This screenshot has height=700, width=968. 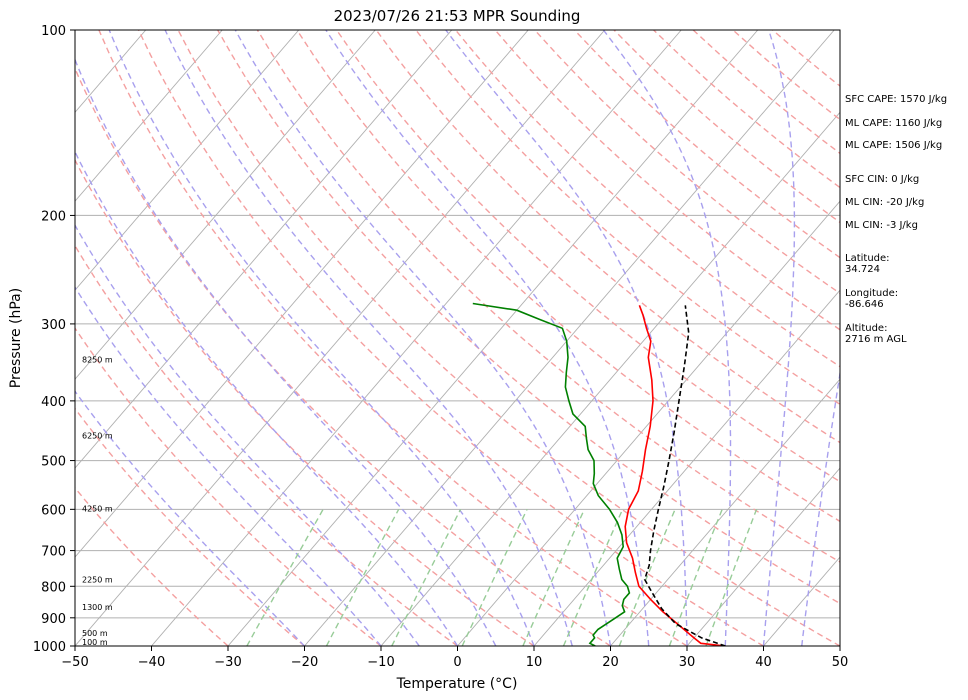 What do you see at coordinates (95, 633) in the screenshot?
I see `height-label: 500 m` at bounding box center [95, 633].